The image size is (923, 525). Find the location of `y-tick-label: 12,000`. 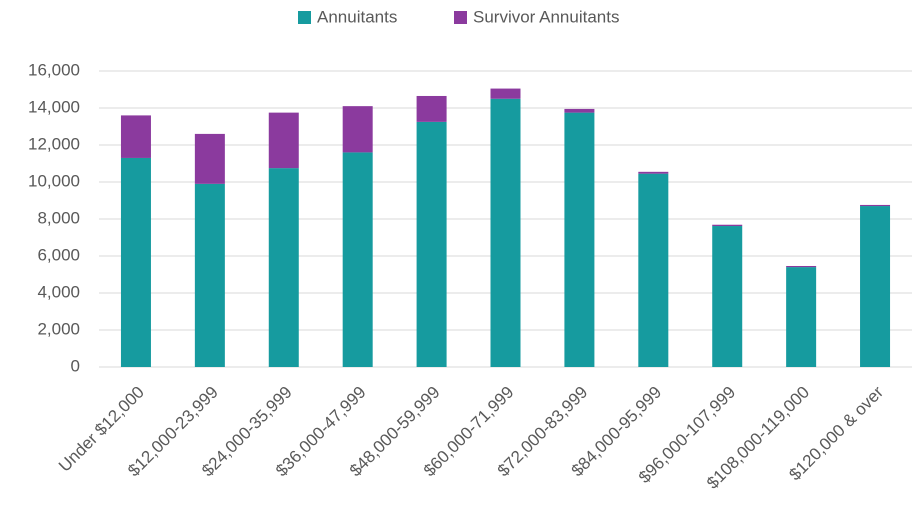

y-tick-label: 12,000 is located at coordinates (54, 143).